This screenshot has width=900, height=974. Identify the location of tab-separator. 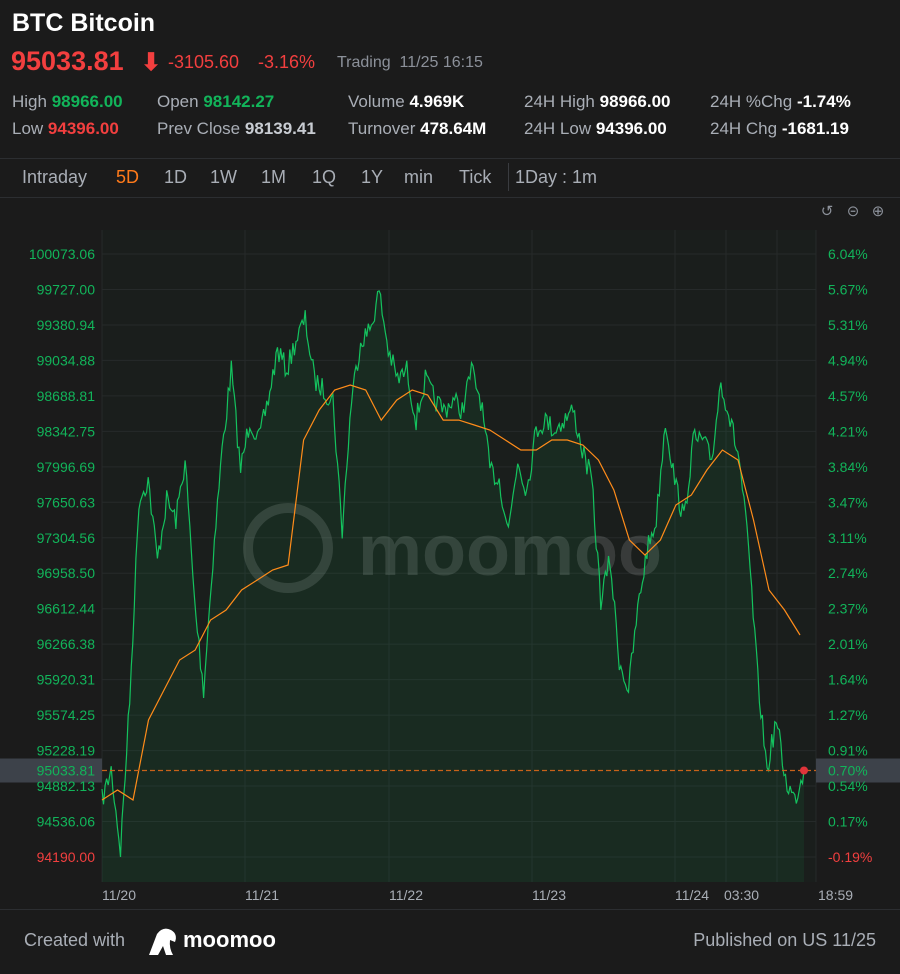
(508, 177).